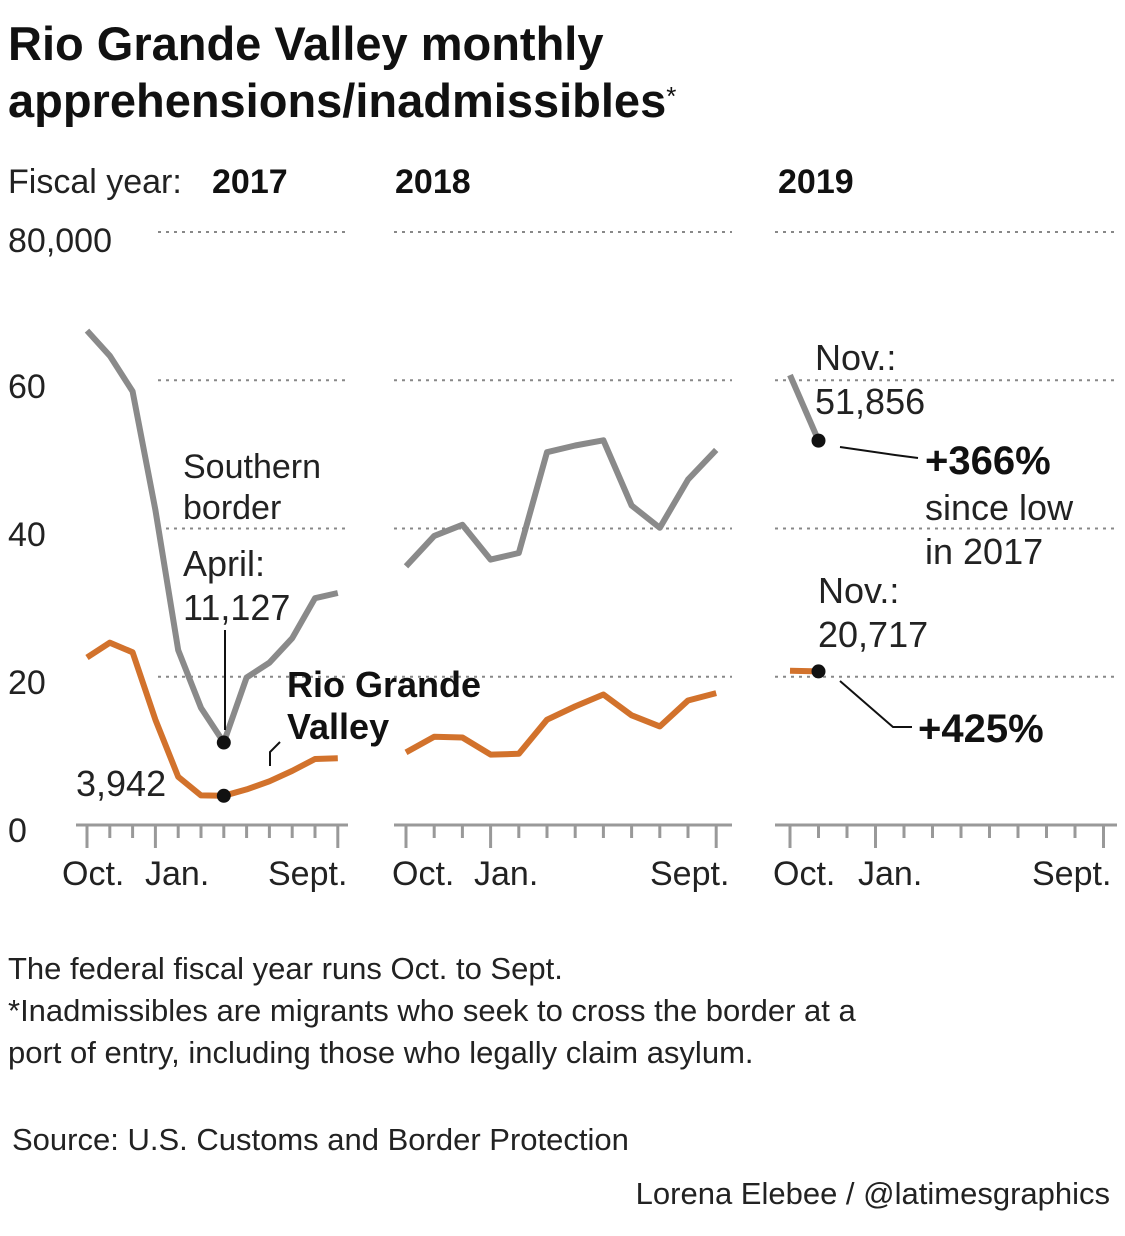  I want to click on april-label: April:, so click(224, 563).